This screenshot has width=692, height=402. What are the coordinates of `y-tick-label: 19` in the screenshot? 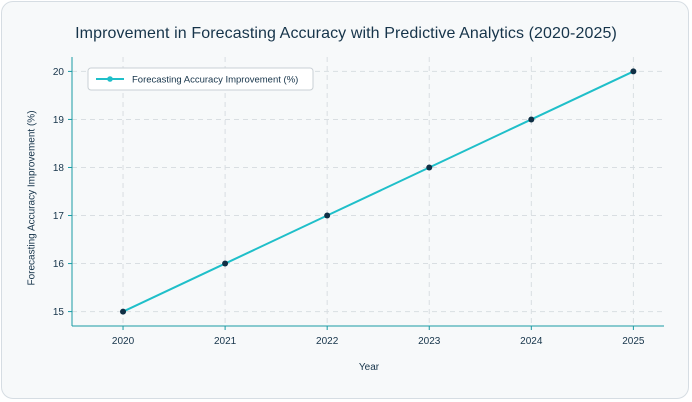 It's located at (59, 120).